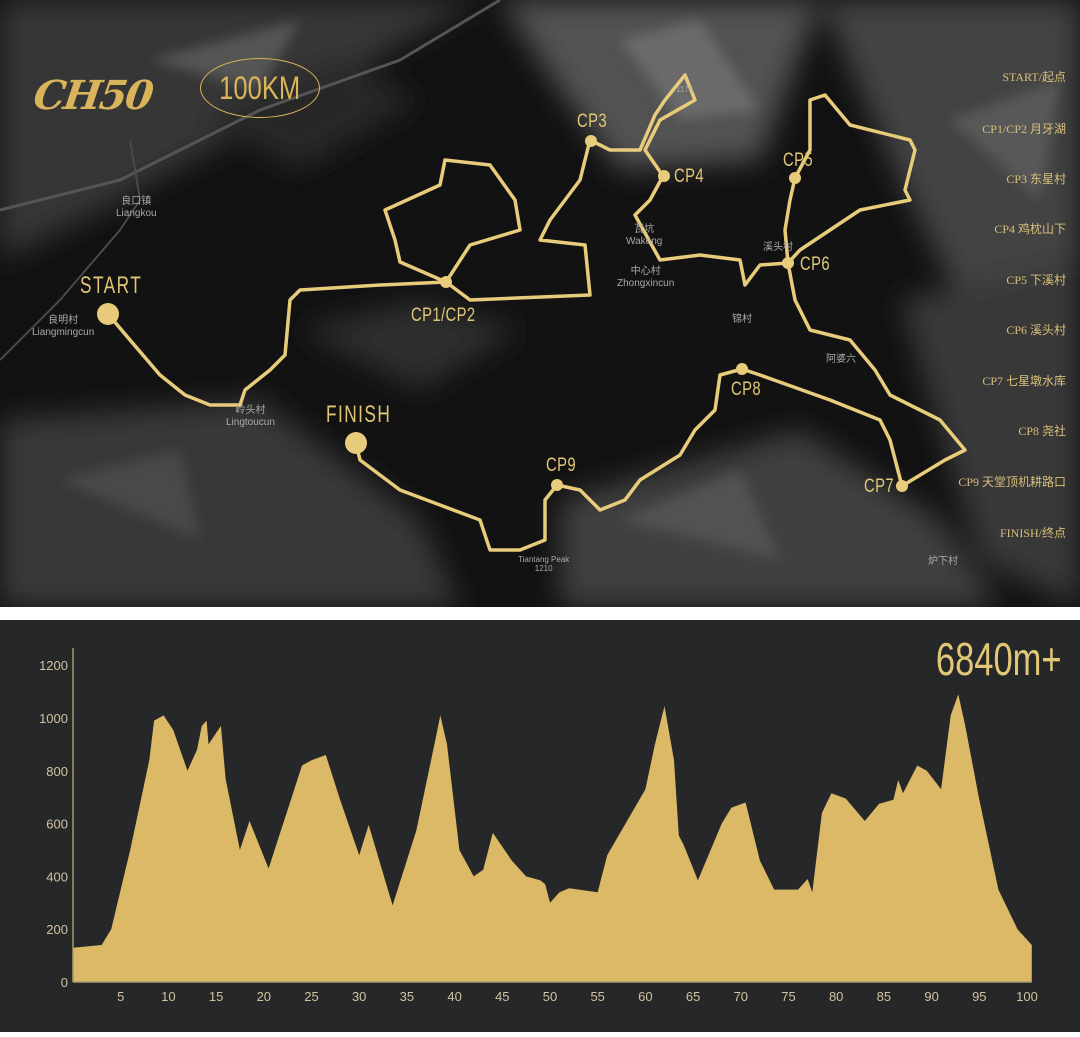  What do you see at coordinates (1012, 482) in the screenshot?
I see `legend-item: CP9 天堂顶机耕路口` at bounding box center [1012, 482].